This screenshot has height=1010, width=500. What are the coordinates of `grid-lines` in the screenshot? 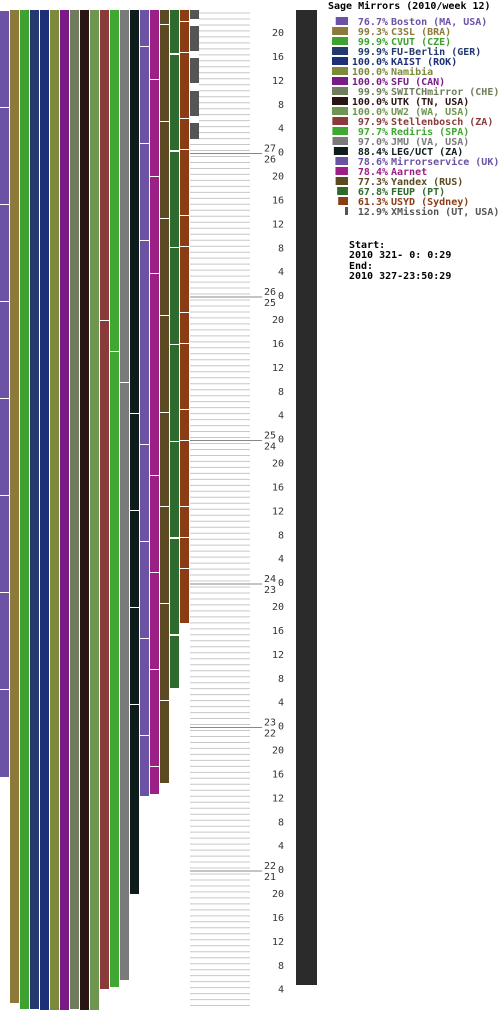 It's located at (220, 509).